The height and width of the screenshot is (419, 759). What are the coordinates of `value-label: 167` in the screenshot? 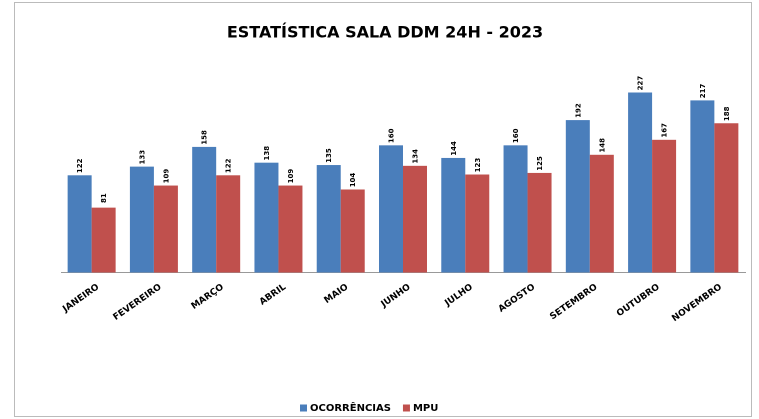 It's located at (665, 130).